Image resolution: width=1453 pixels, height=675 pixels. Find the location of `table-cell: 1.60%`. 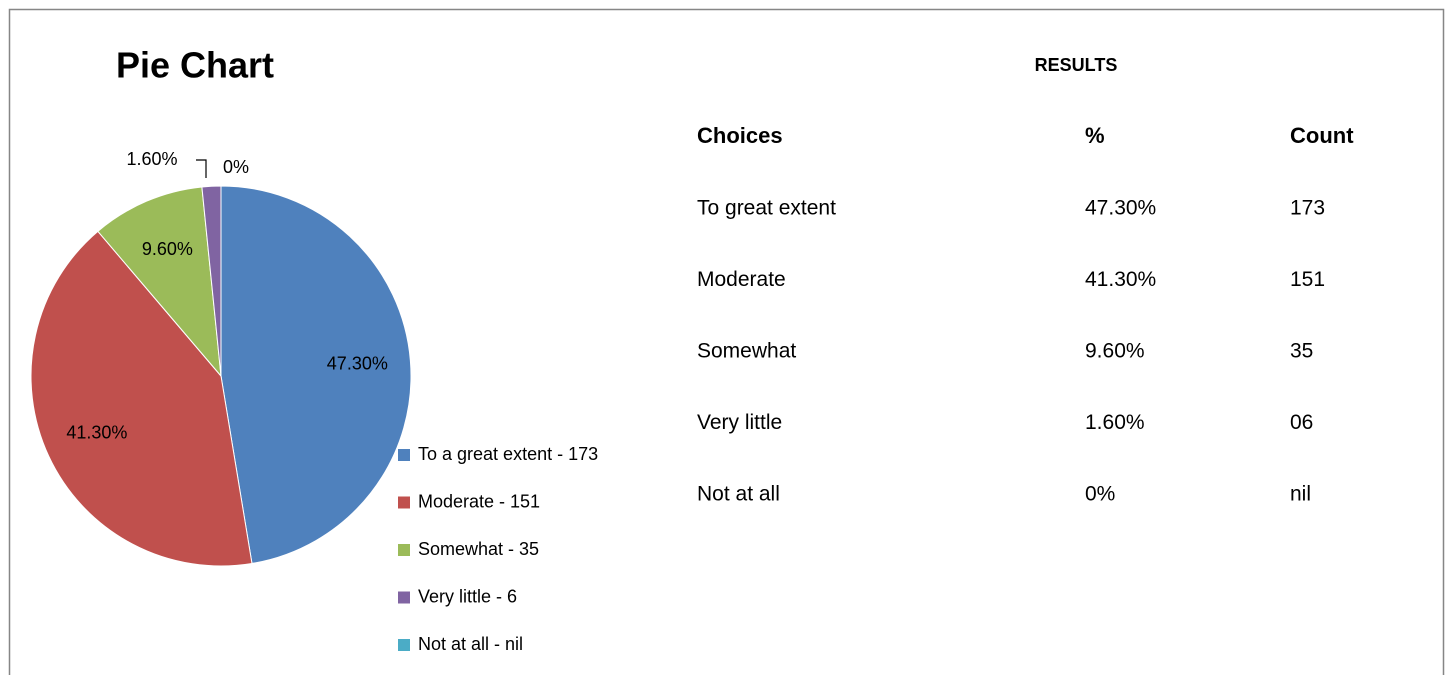

table-cell: 1.60% is located at coordinates (1115, 422).